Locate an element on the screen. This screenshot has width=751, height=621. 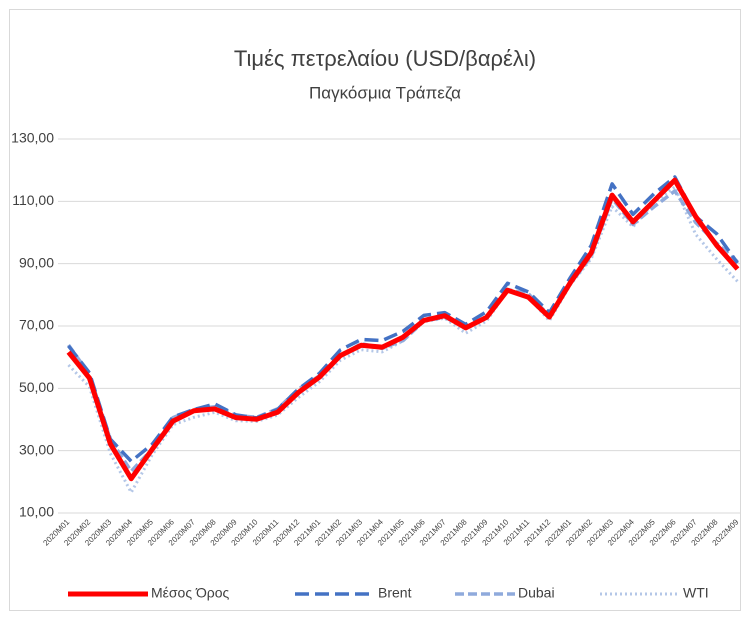
y-tick-label: 90,00 is located at coordinates (36, 262).